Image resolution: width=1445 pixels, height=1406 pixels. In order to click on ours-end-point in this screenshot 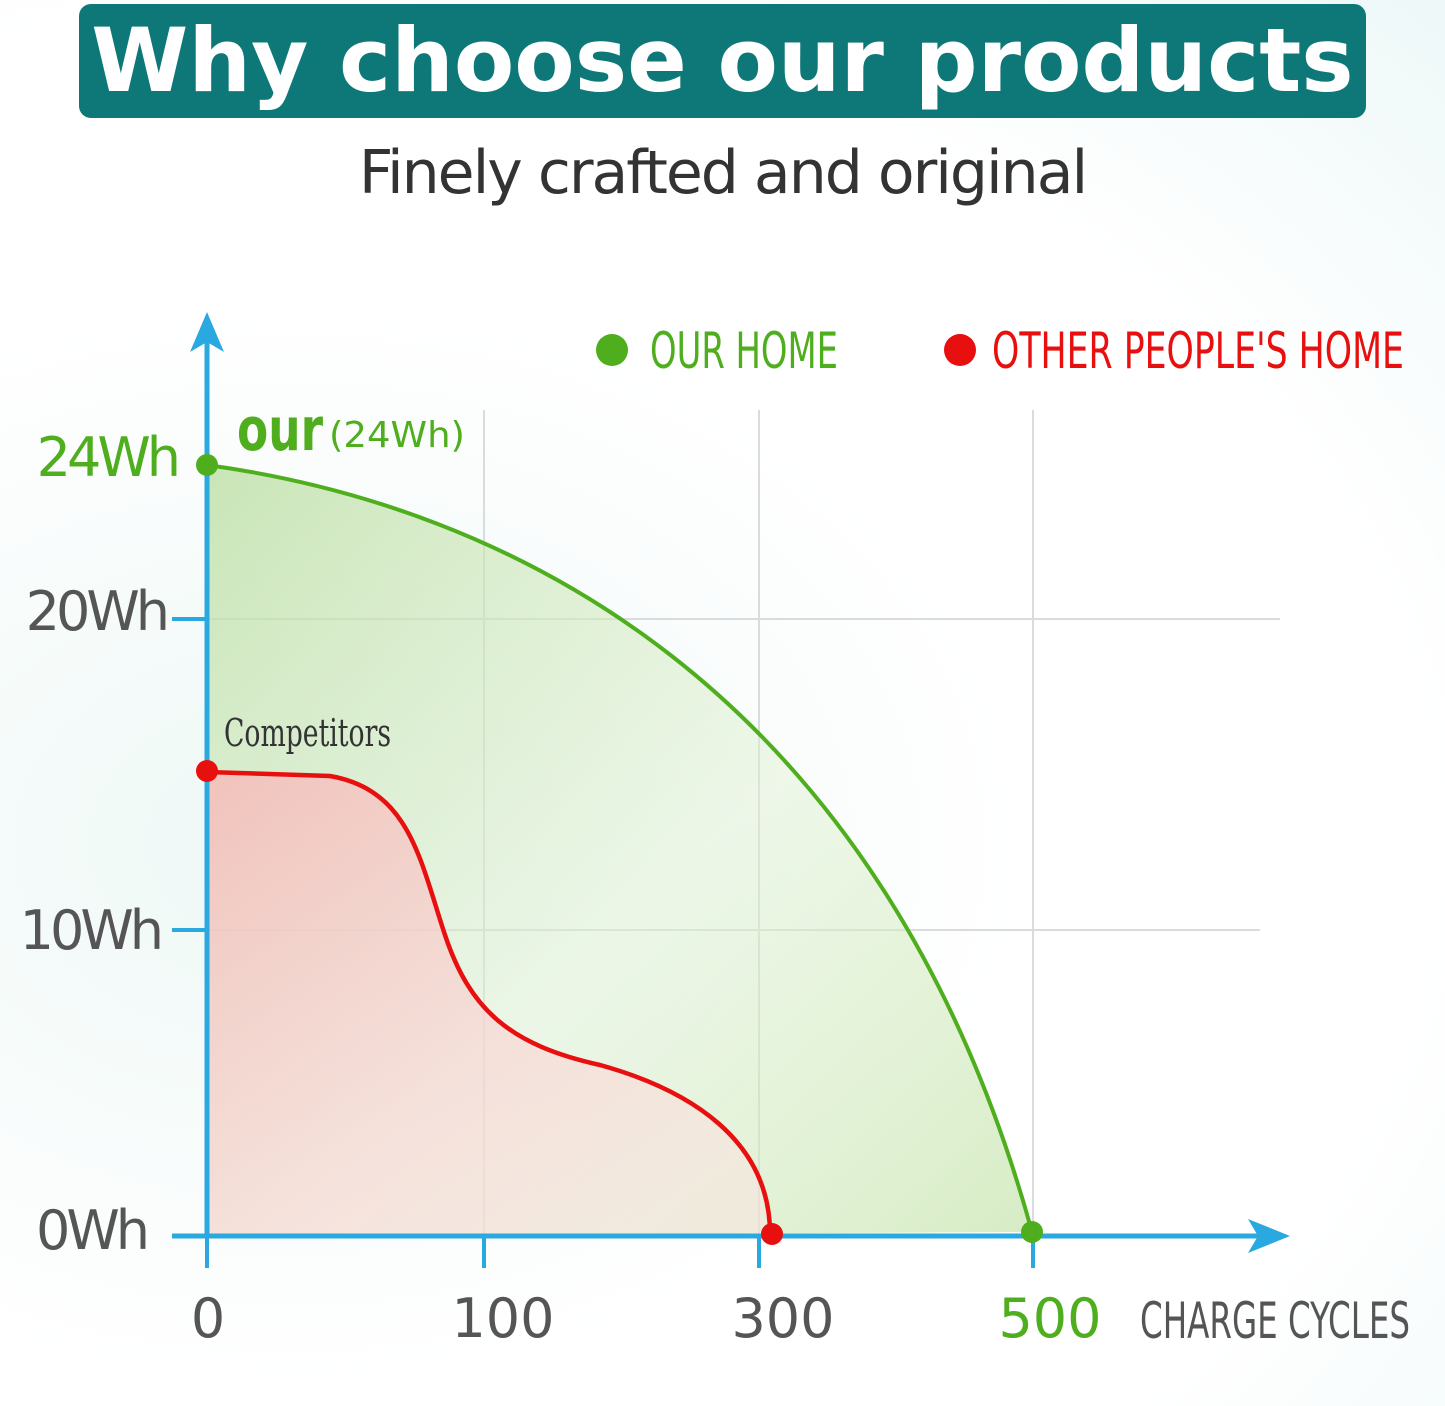, I will do `click(1032, 1232)`.